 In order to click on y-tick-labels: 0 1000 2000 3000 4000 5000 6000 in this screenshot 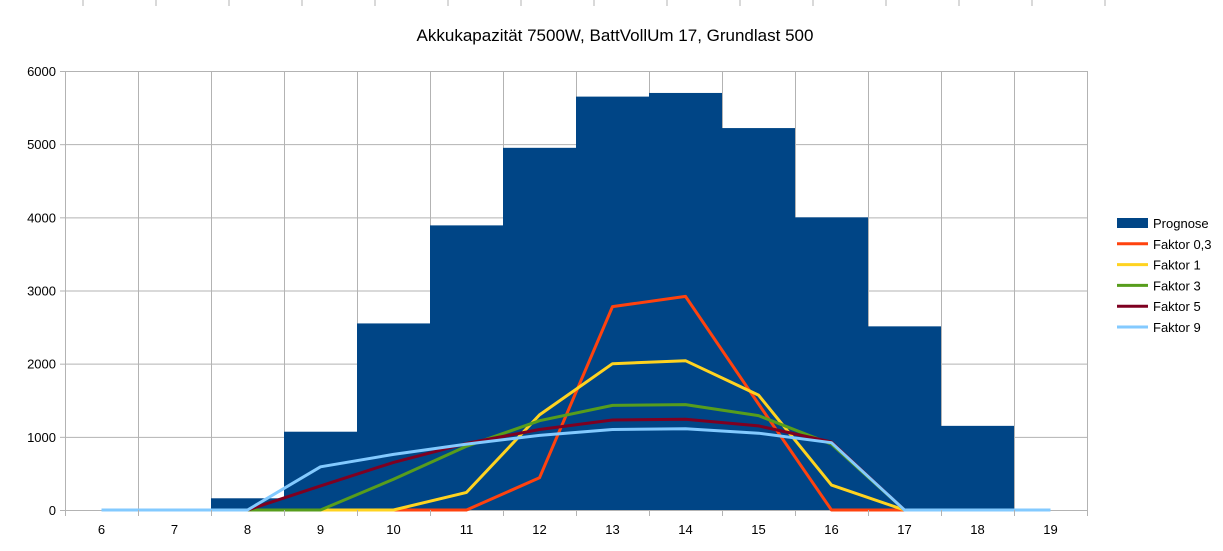, I will do `click(41, 291)`.